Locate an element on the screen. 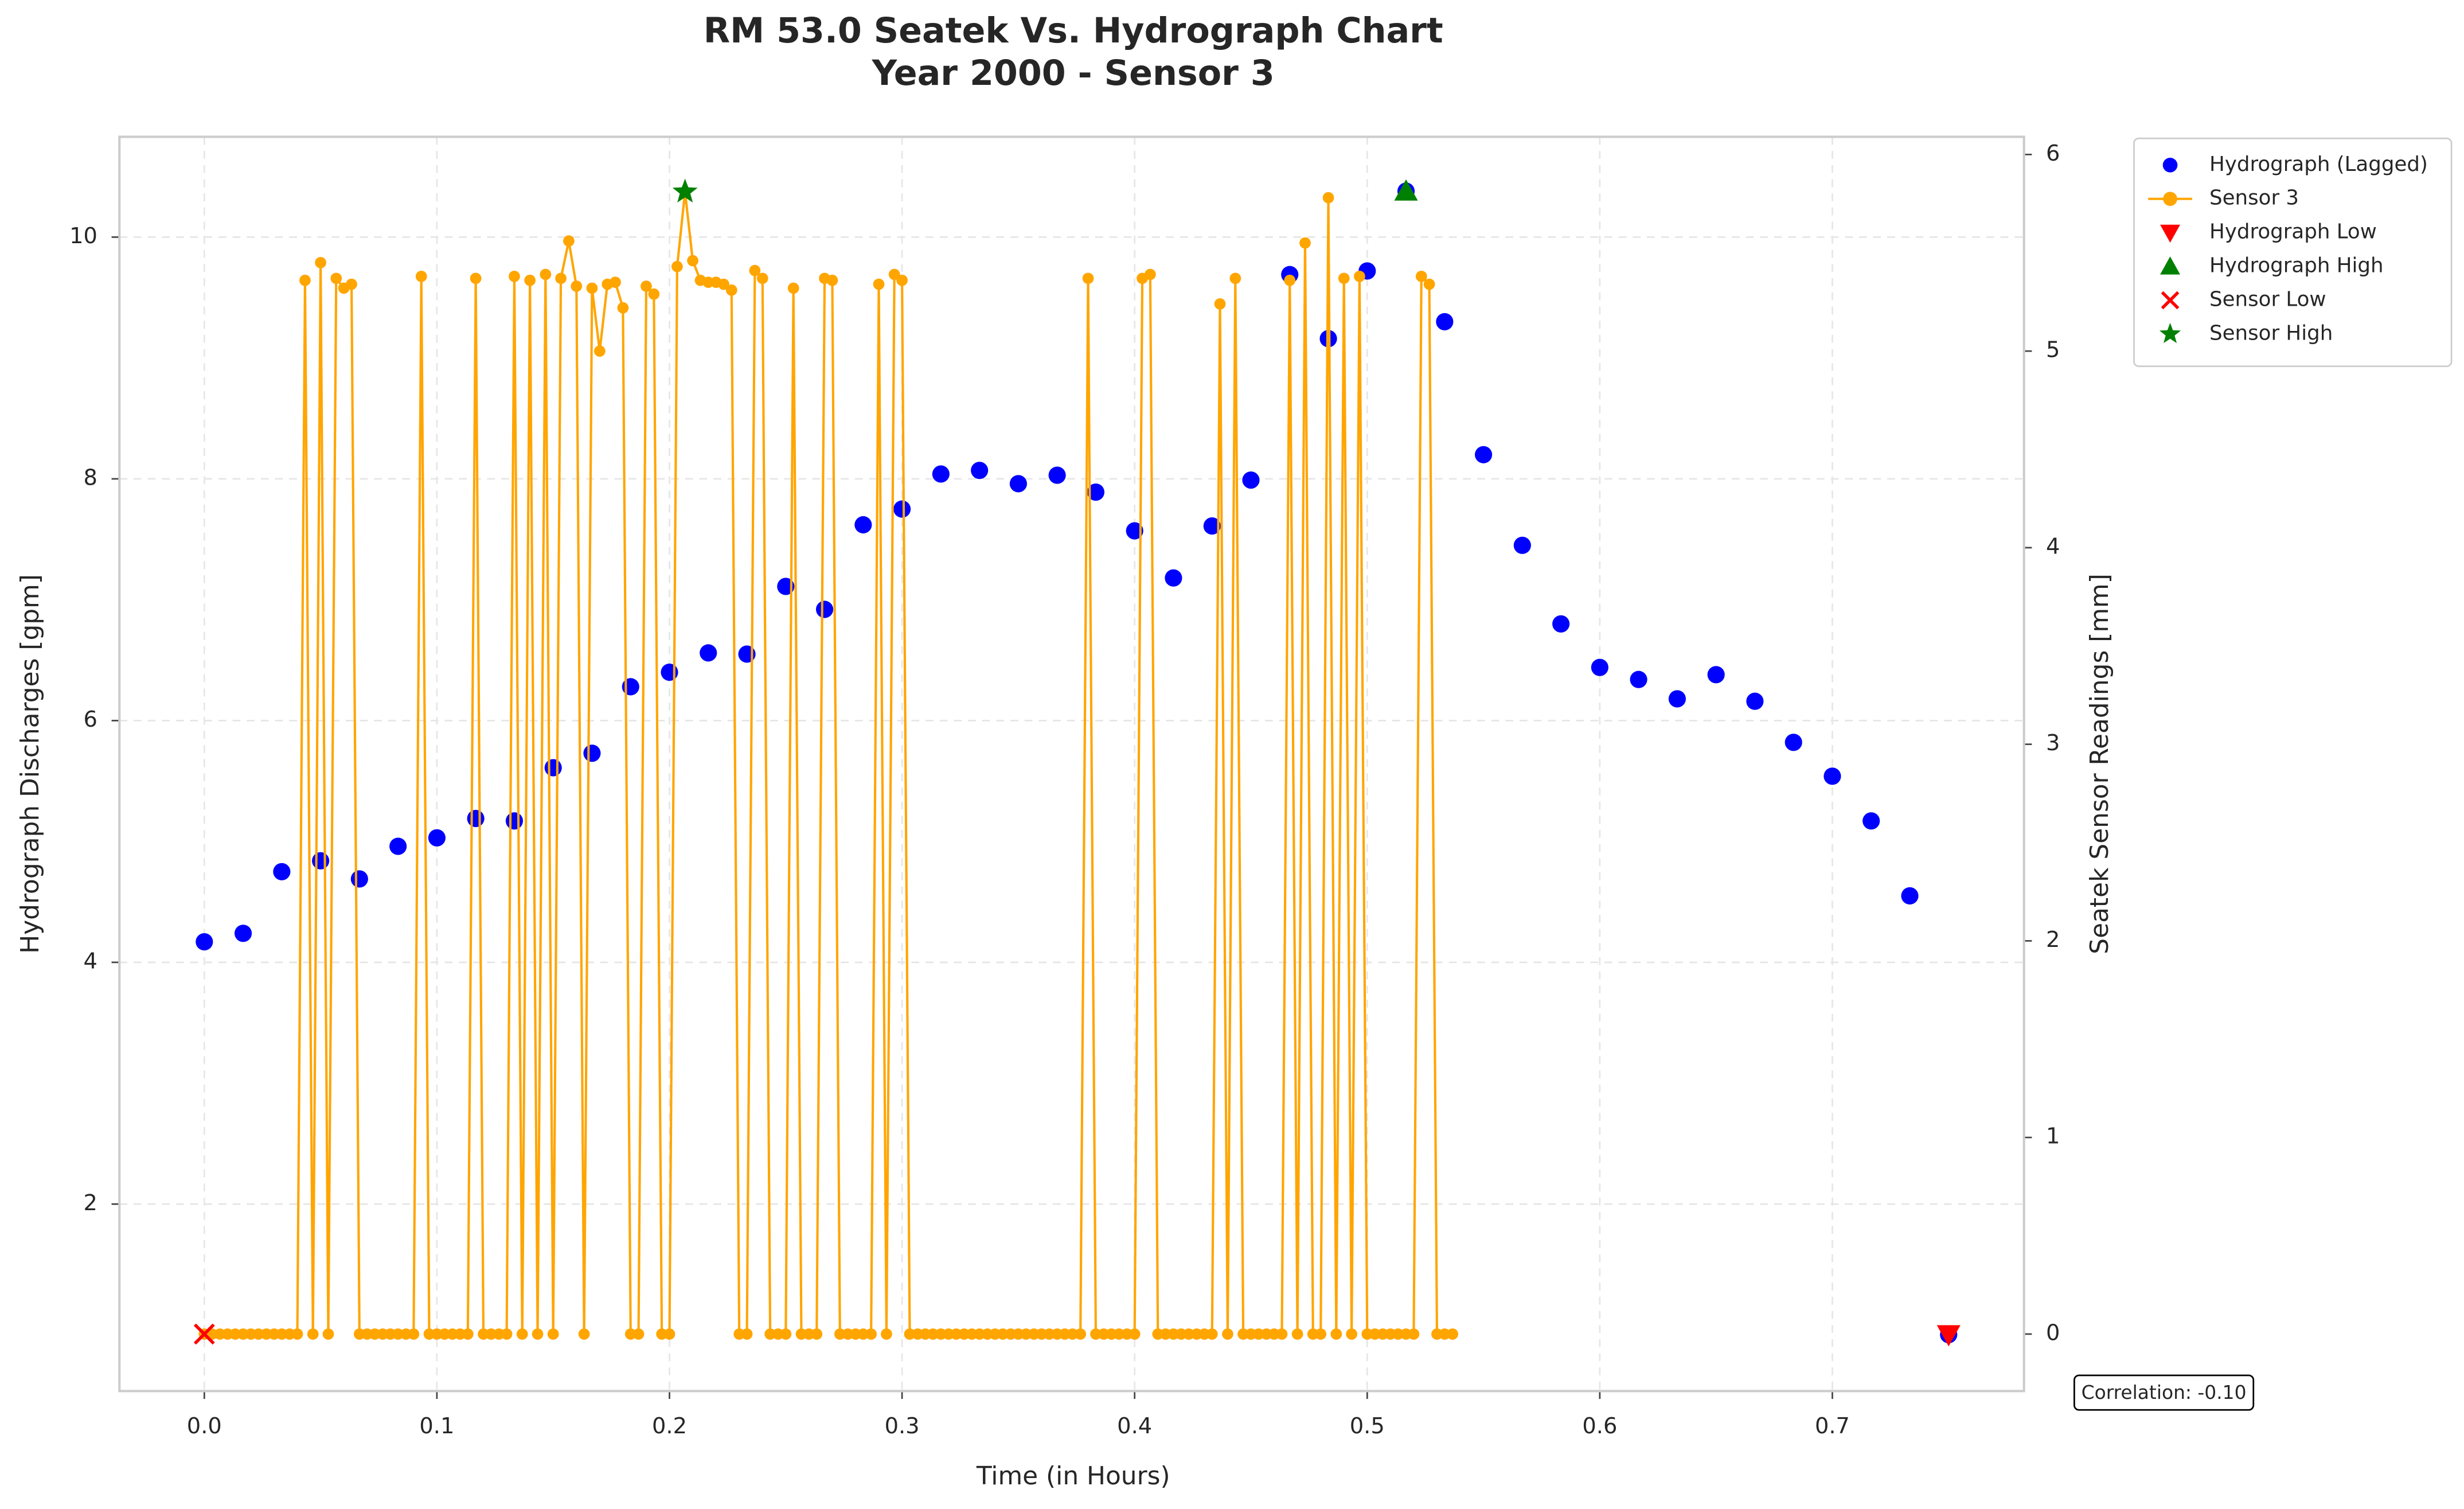 The width and height of the screenshot is (2464, 1509). annotation: Correlation: -0.10 is located at coordinates (2164, 1392).